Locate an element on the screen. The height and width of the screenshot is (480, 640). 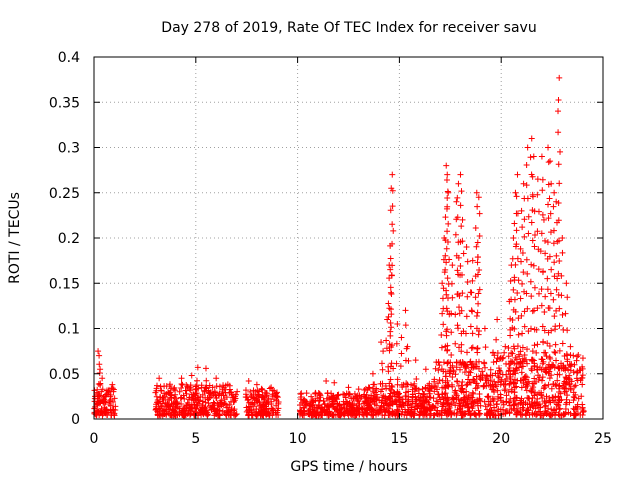
x-axis-title: GPS time / hours is located at coordinates (348, 467).